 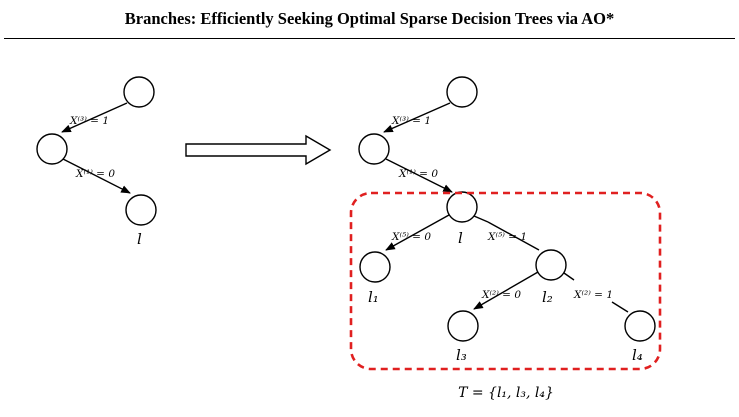 I want to click on edge-l-right-label: X⁽⁵⁾ = 1, so click(x=507, y=237).